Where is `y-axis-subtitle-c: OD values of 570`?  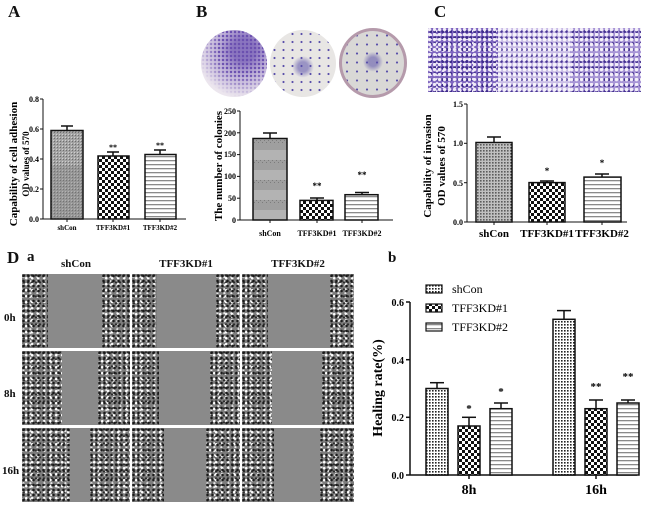 y-axis-subtitle-c: OD values of 570 is located at coordinates (442, 166).